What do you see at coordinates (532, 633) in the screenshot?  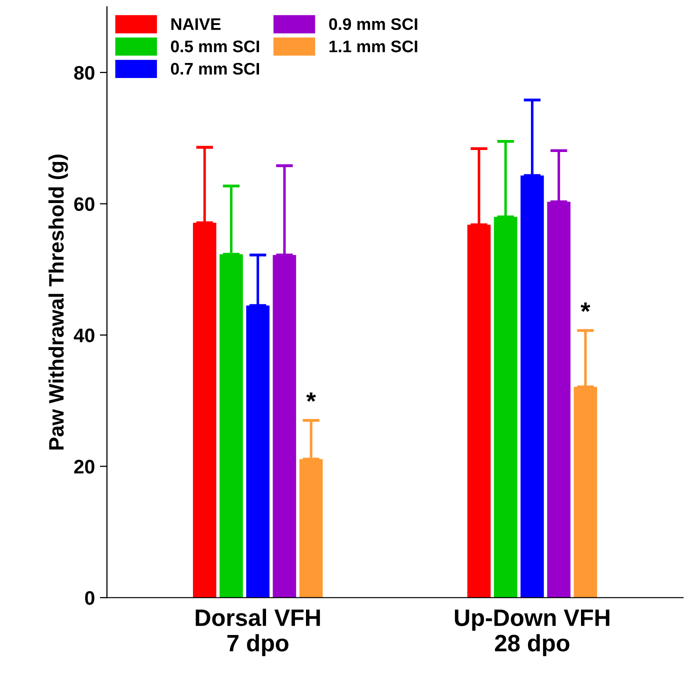 I see `x-tick-label: Up-Down VFH 28 dpo` at bounding box center [532, 633].